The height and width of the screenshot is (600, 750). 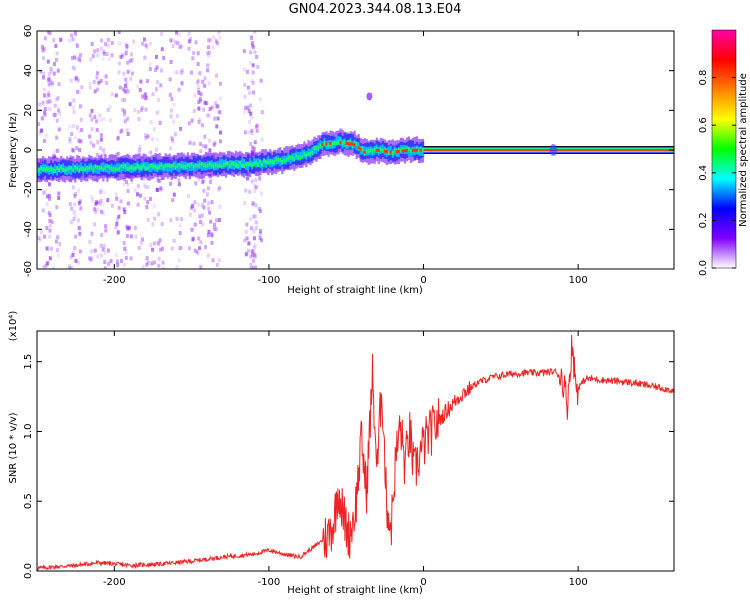 I want to click on spectrogram-y-tick-label: -40, so click(x=28, y=229).